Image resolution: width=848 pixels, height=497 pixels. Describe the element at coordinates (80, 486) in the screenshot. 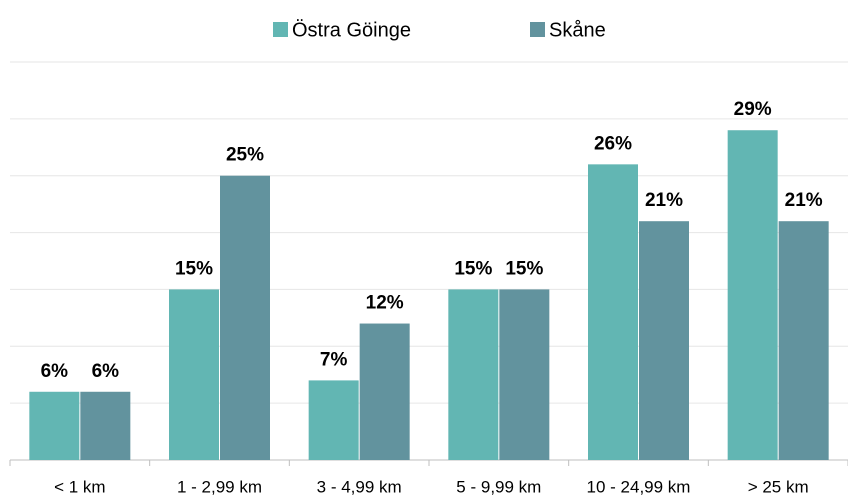

I see `x-tick-label: < 1 km` at that location.